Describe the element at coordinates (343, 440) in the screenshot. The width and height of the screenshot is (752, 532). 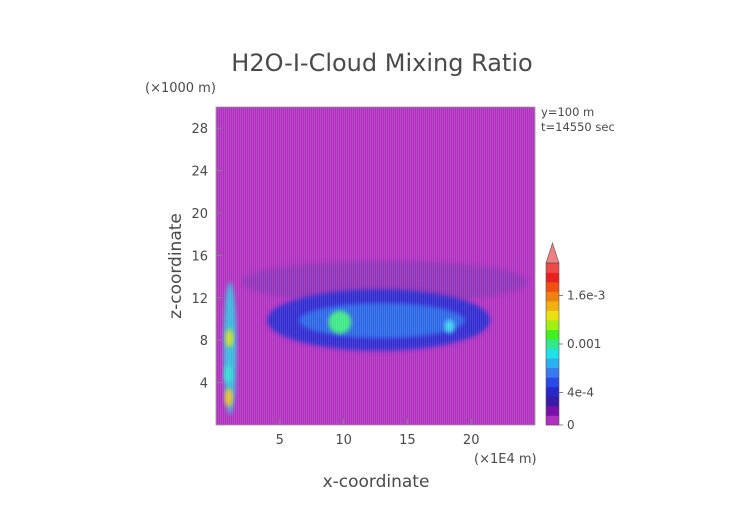
I see `x-tick-label: 10` at that location.